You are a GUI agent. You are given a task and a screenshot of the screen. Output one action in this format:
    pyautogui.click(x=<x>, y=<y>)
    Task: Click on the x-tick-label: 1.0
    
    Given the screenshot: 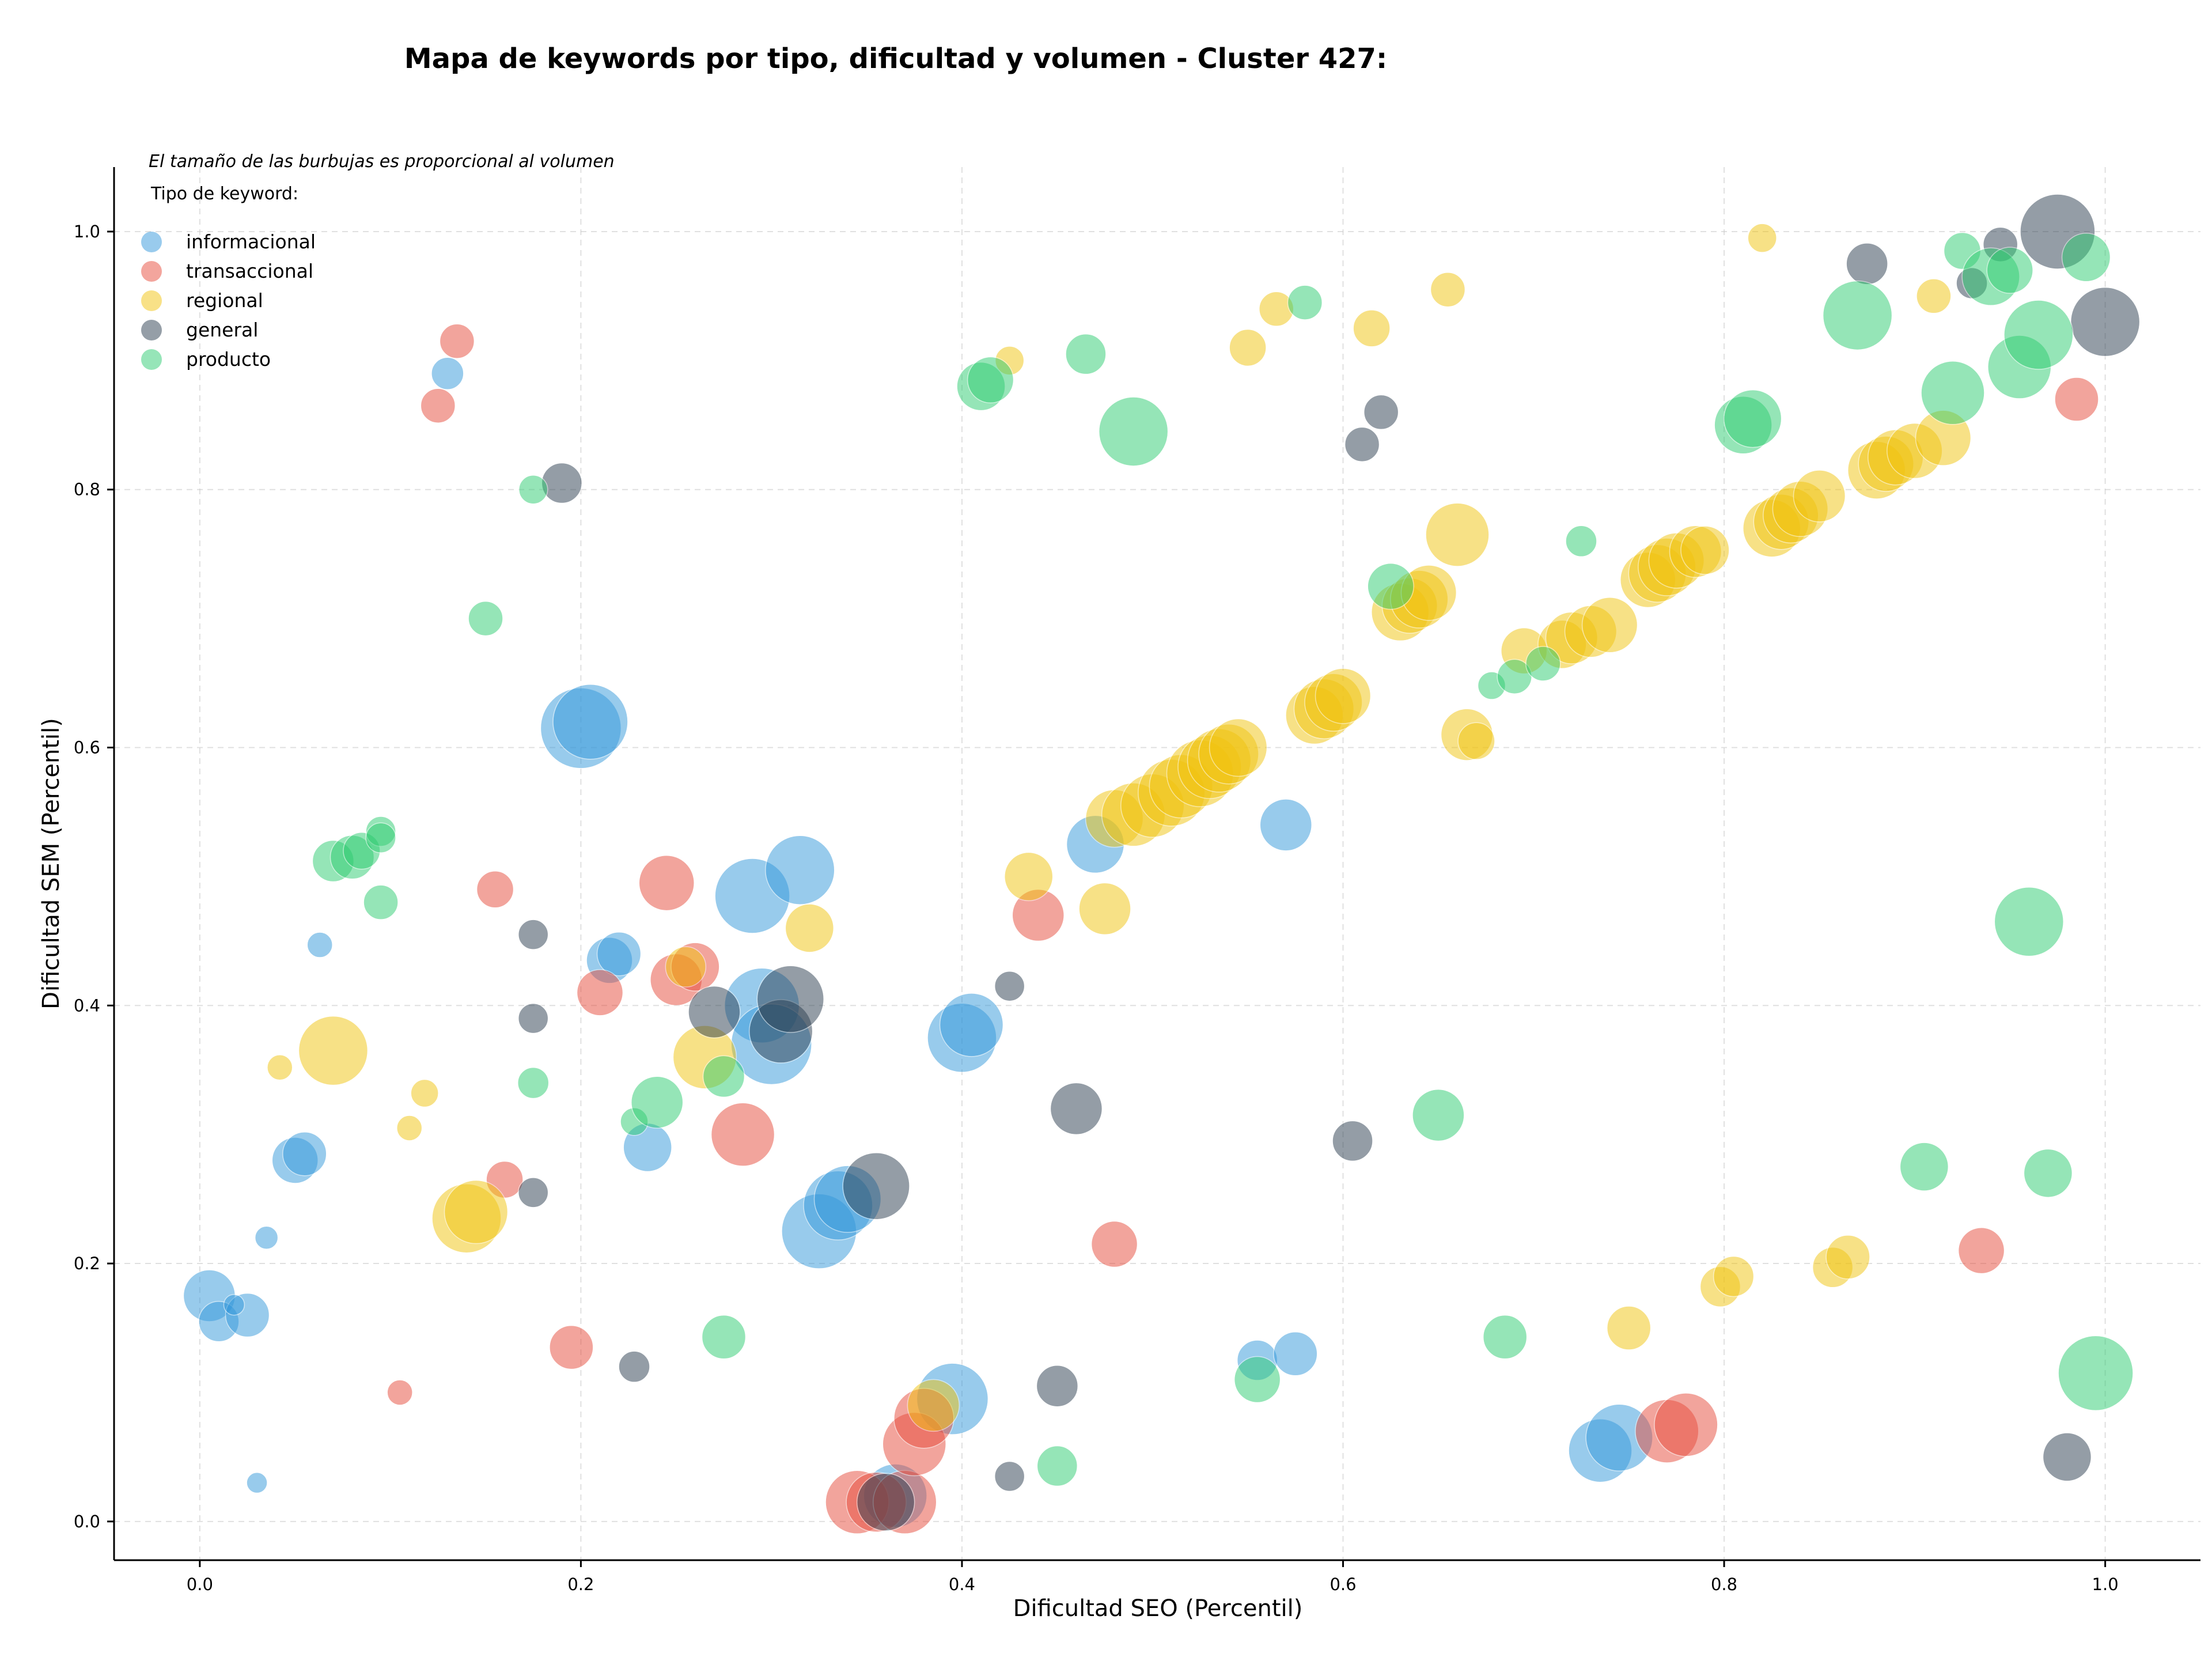 What is the action you would take?
    pyautogui.click(x=2105, y=1584)
    